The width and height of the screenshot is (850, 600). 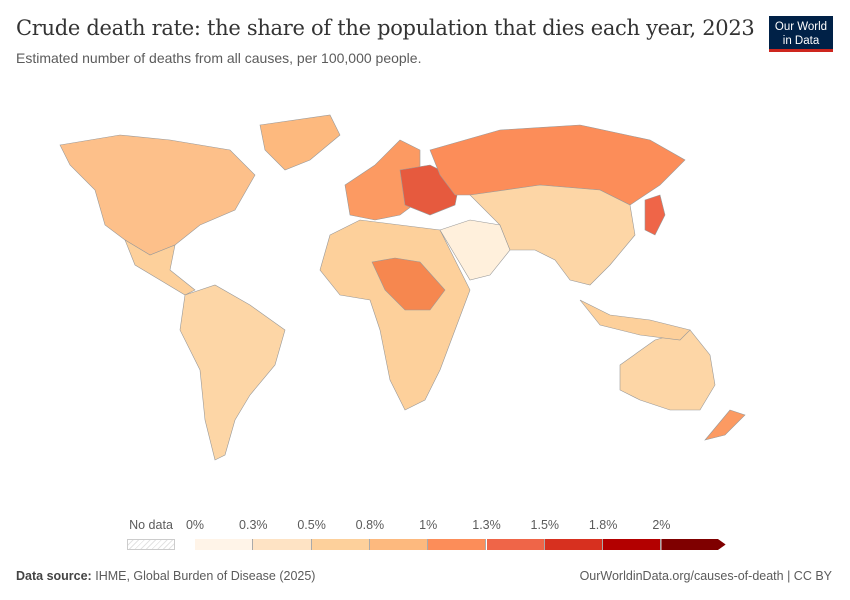 What do you see at coordinates (661, 525) in the screenshot?
I see `legend-tick-label: 2%` at bounding box center [661, 525].